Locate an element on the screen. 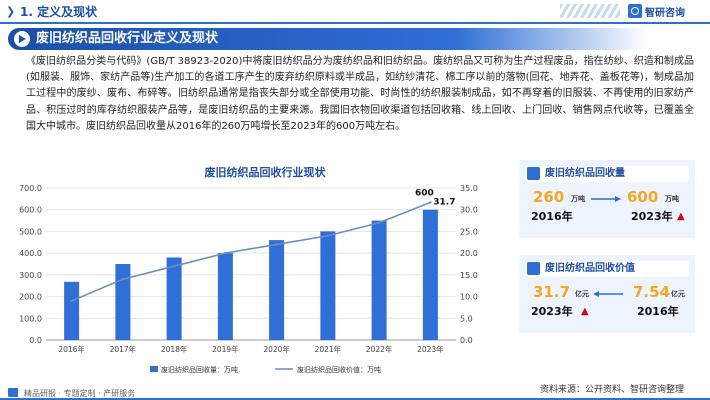 This screenshot has width=710, height=400. bar-data-label: 600 is located at coordinates (424, 194).